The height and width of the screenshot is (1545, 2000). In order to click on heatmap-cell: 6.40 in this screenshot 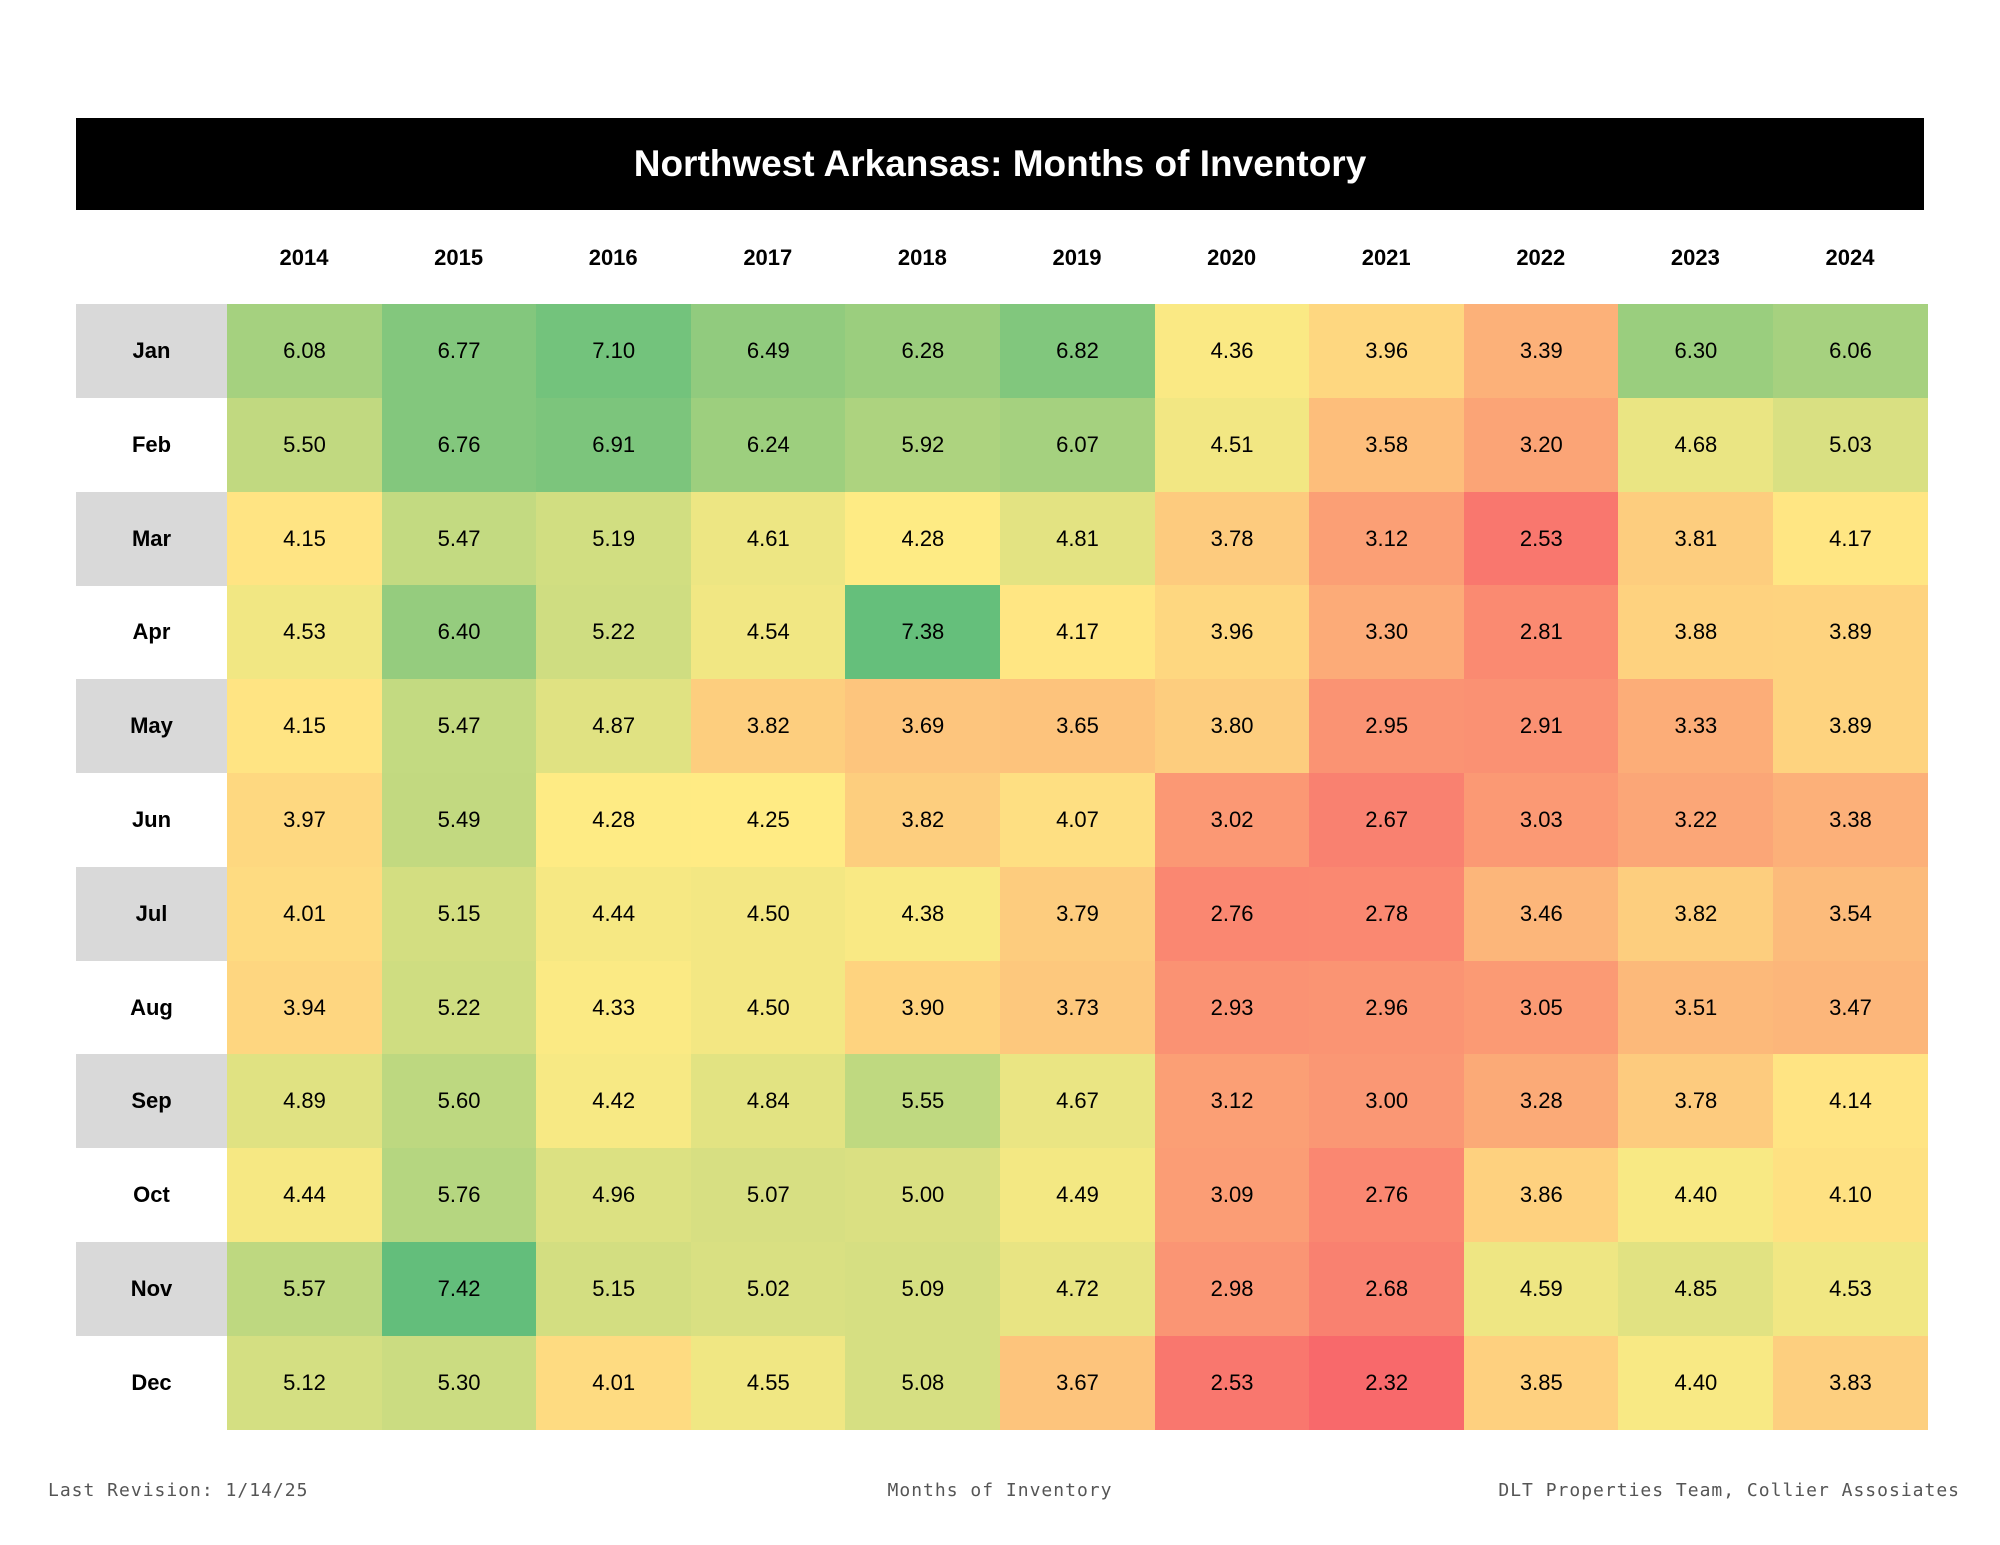, I will do `click(459, 632)`.